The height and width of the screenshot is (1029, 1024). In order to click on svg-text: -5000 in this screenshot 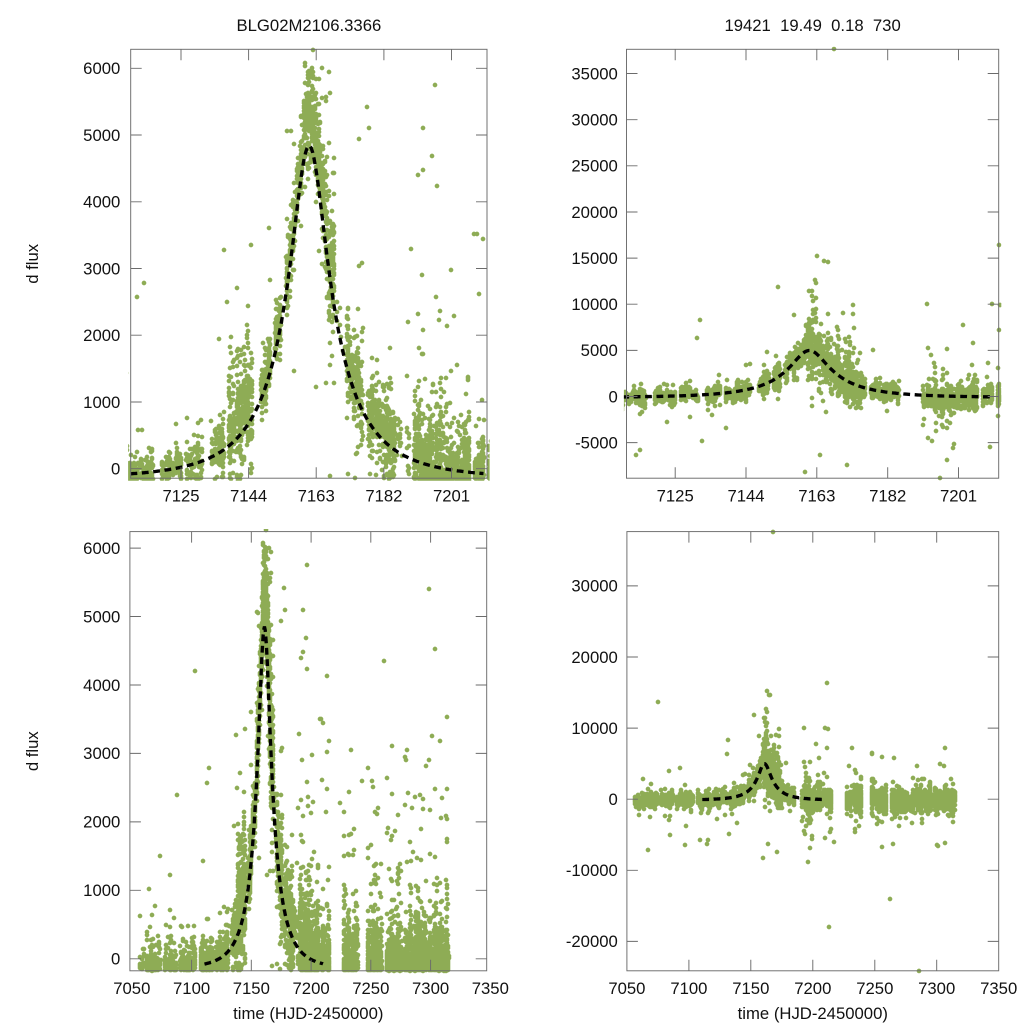, I will do `click(596, 442)`.